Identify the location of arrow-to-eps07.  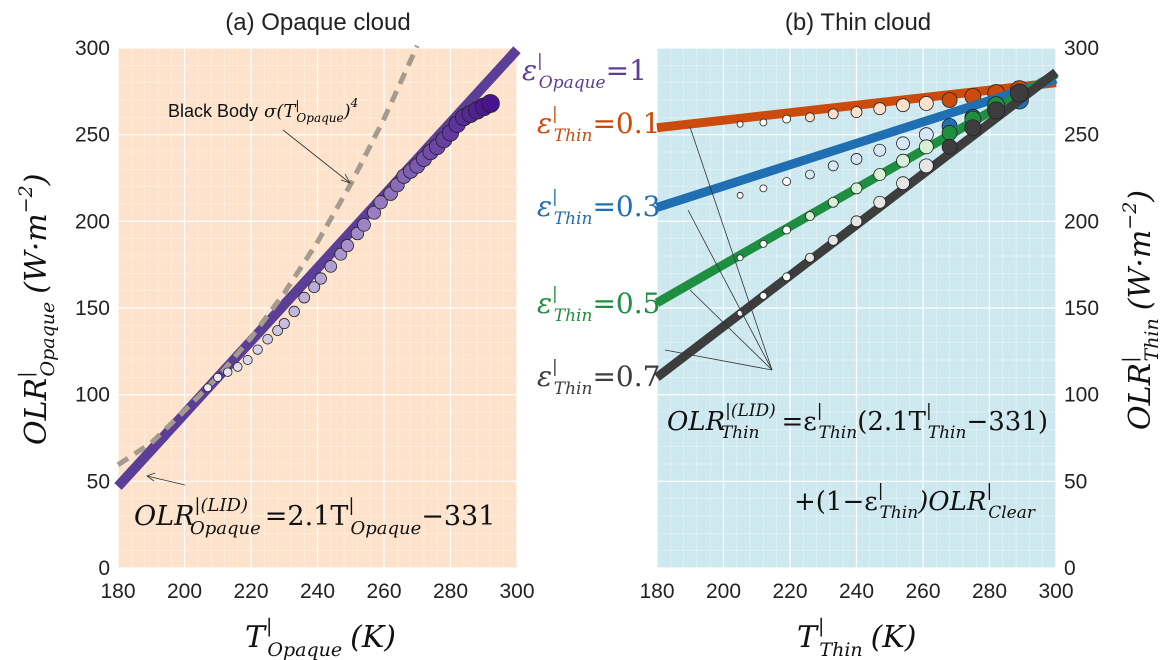
(718, 360).